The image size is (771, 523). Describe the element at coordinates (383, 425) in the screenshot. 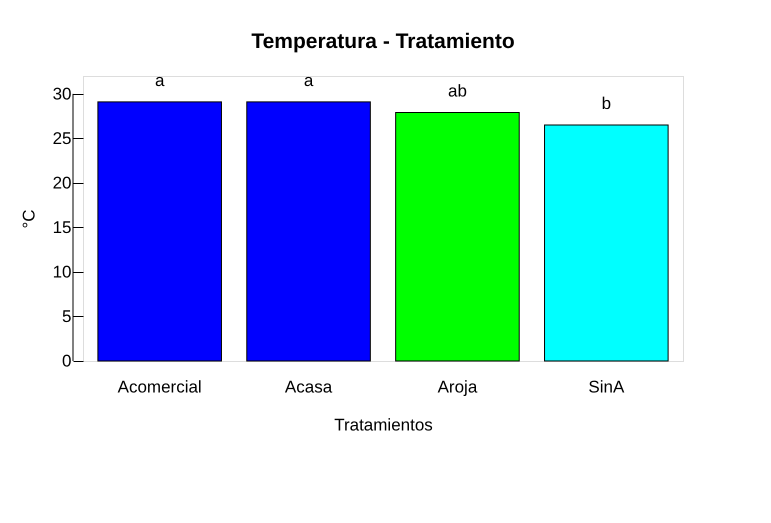

I see `x-axis-title: Tratamientos` at that location.